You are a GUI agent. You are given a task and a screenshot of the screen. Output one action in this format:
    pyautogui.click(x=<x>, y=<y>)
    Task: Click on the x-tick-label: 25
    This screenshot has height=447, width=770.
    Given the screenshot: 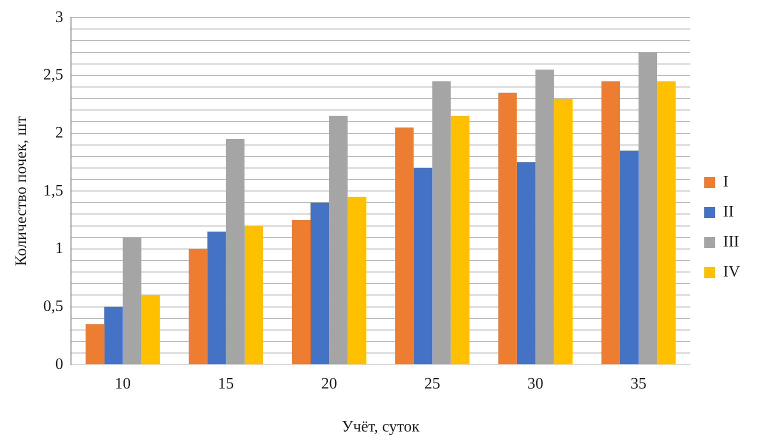 What is the action you would take?
    pyautogui.click(x=432, y=383)
    